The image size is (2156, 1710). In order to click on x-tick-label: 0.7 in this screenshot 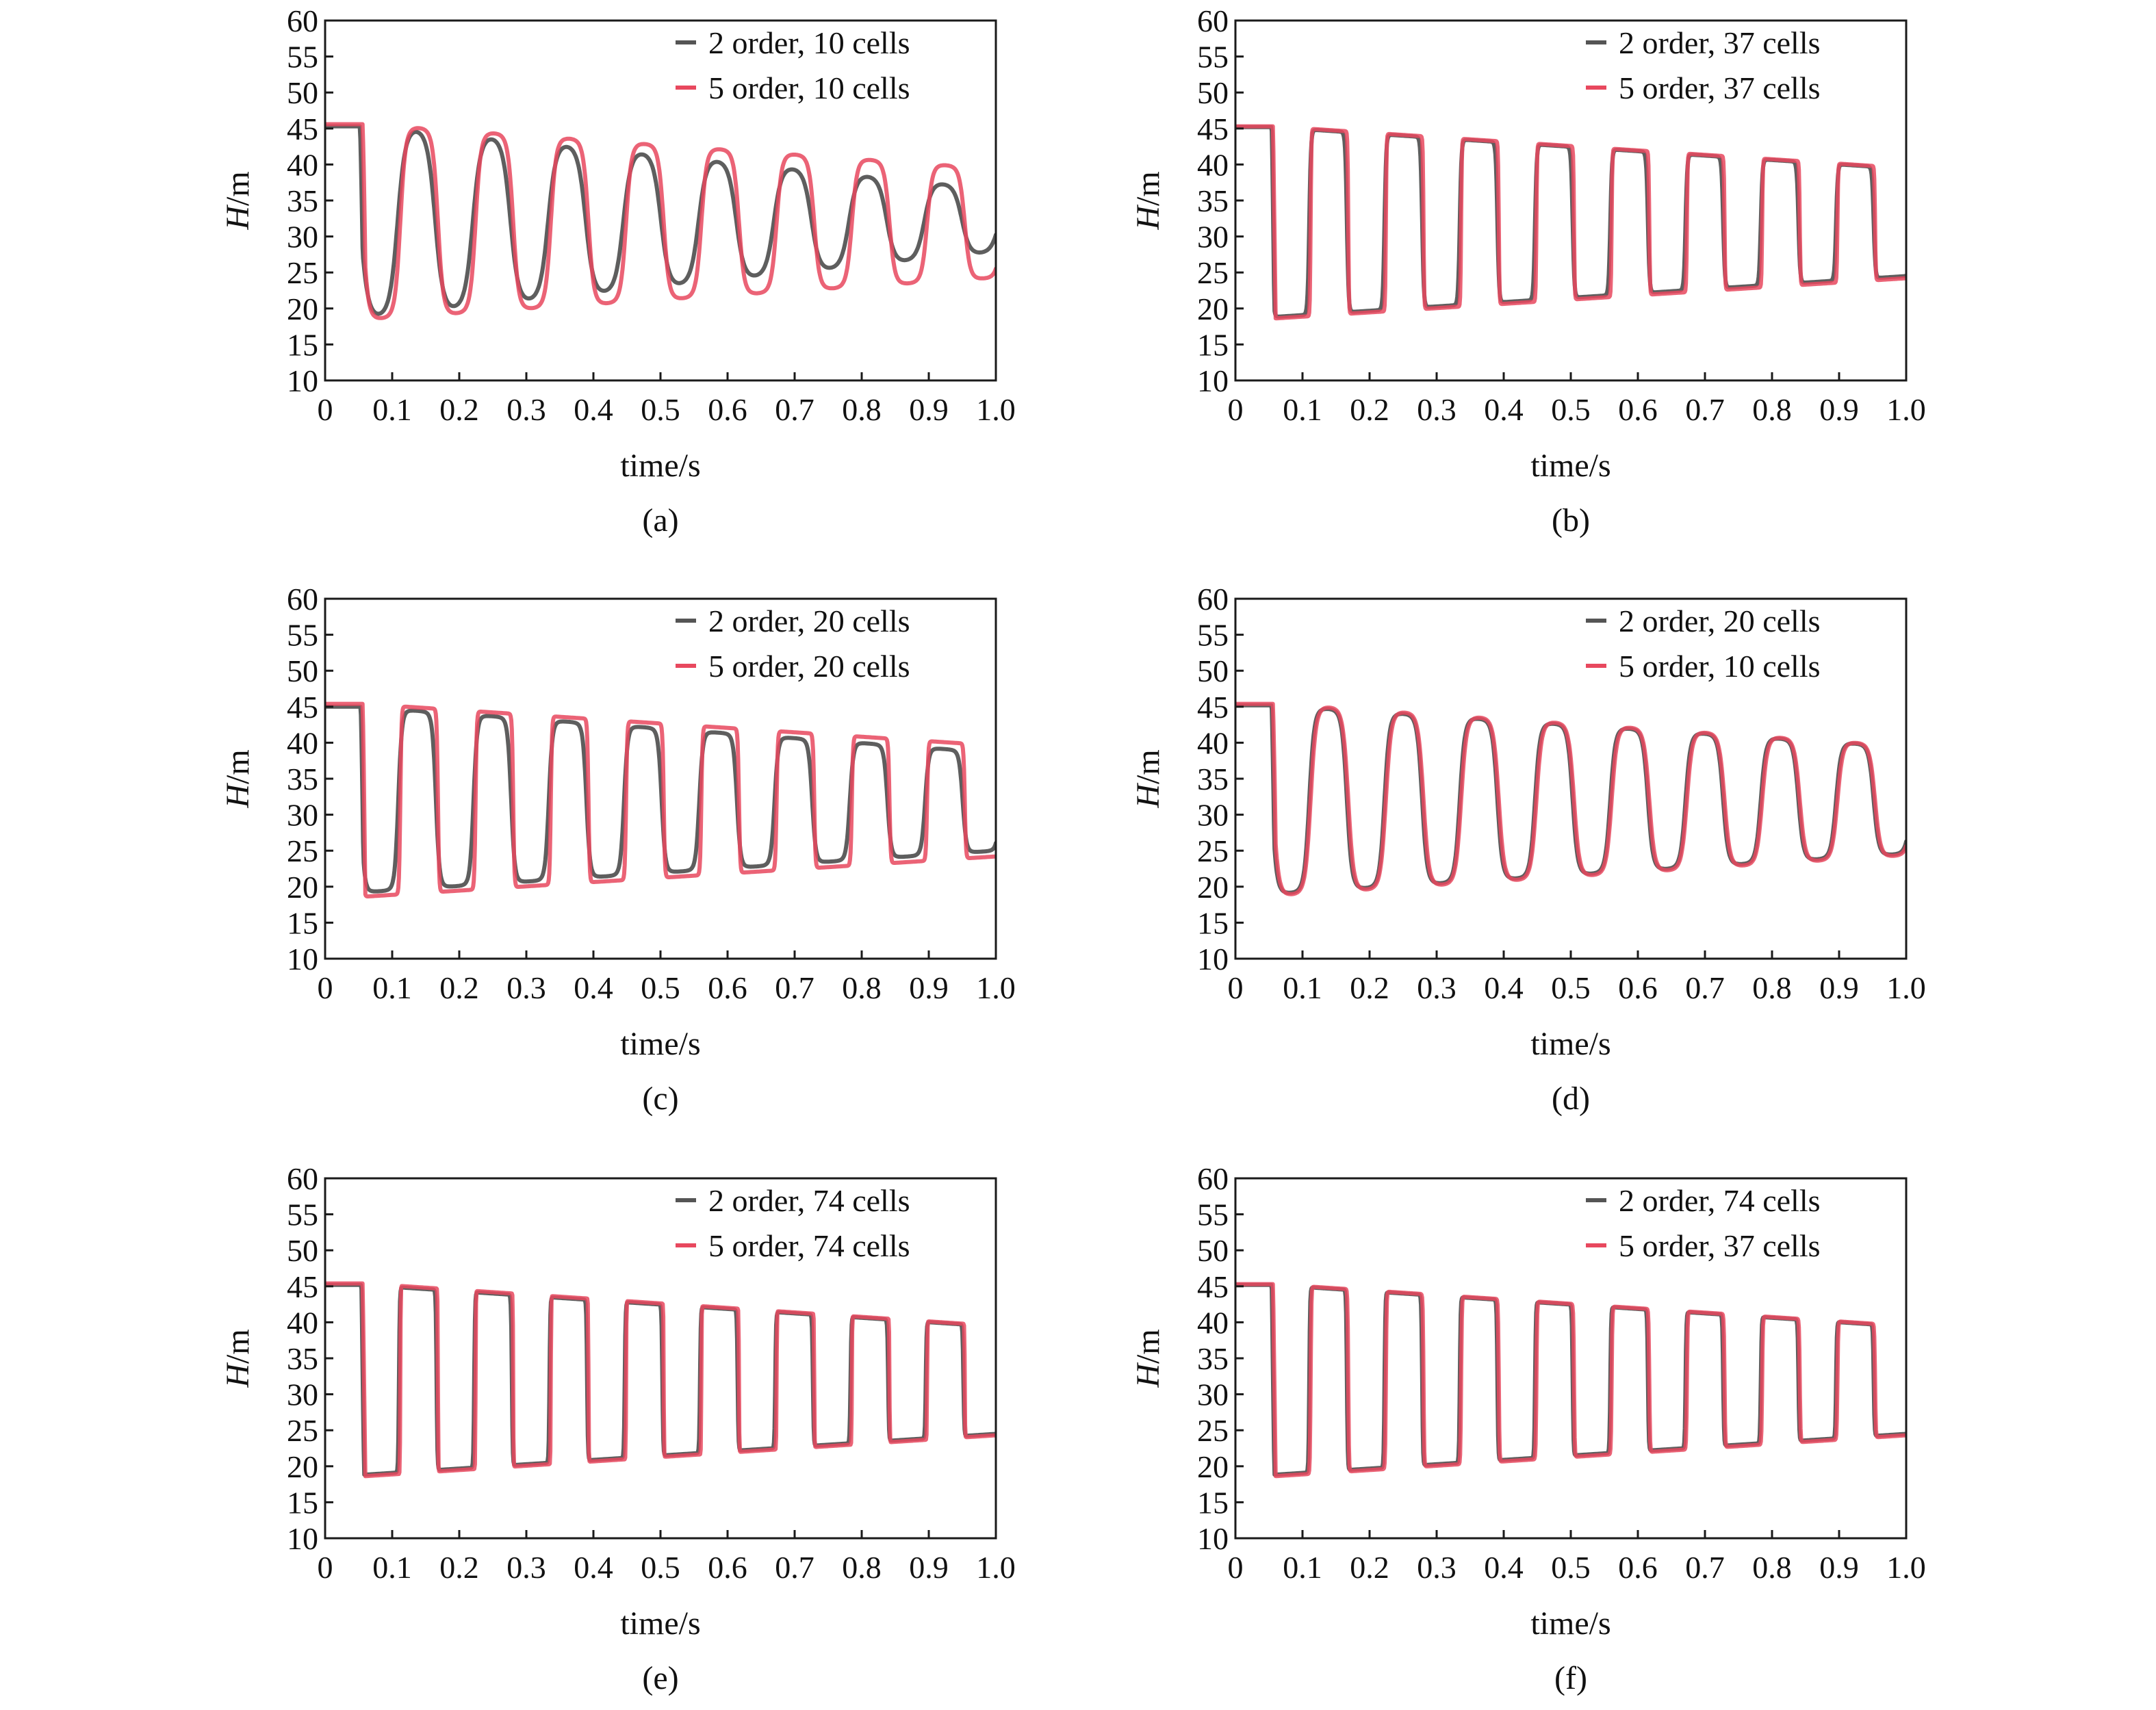, I will do `click(1705, 1567)`.